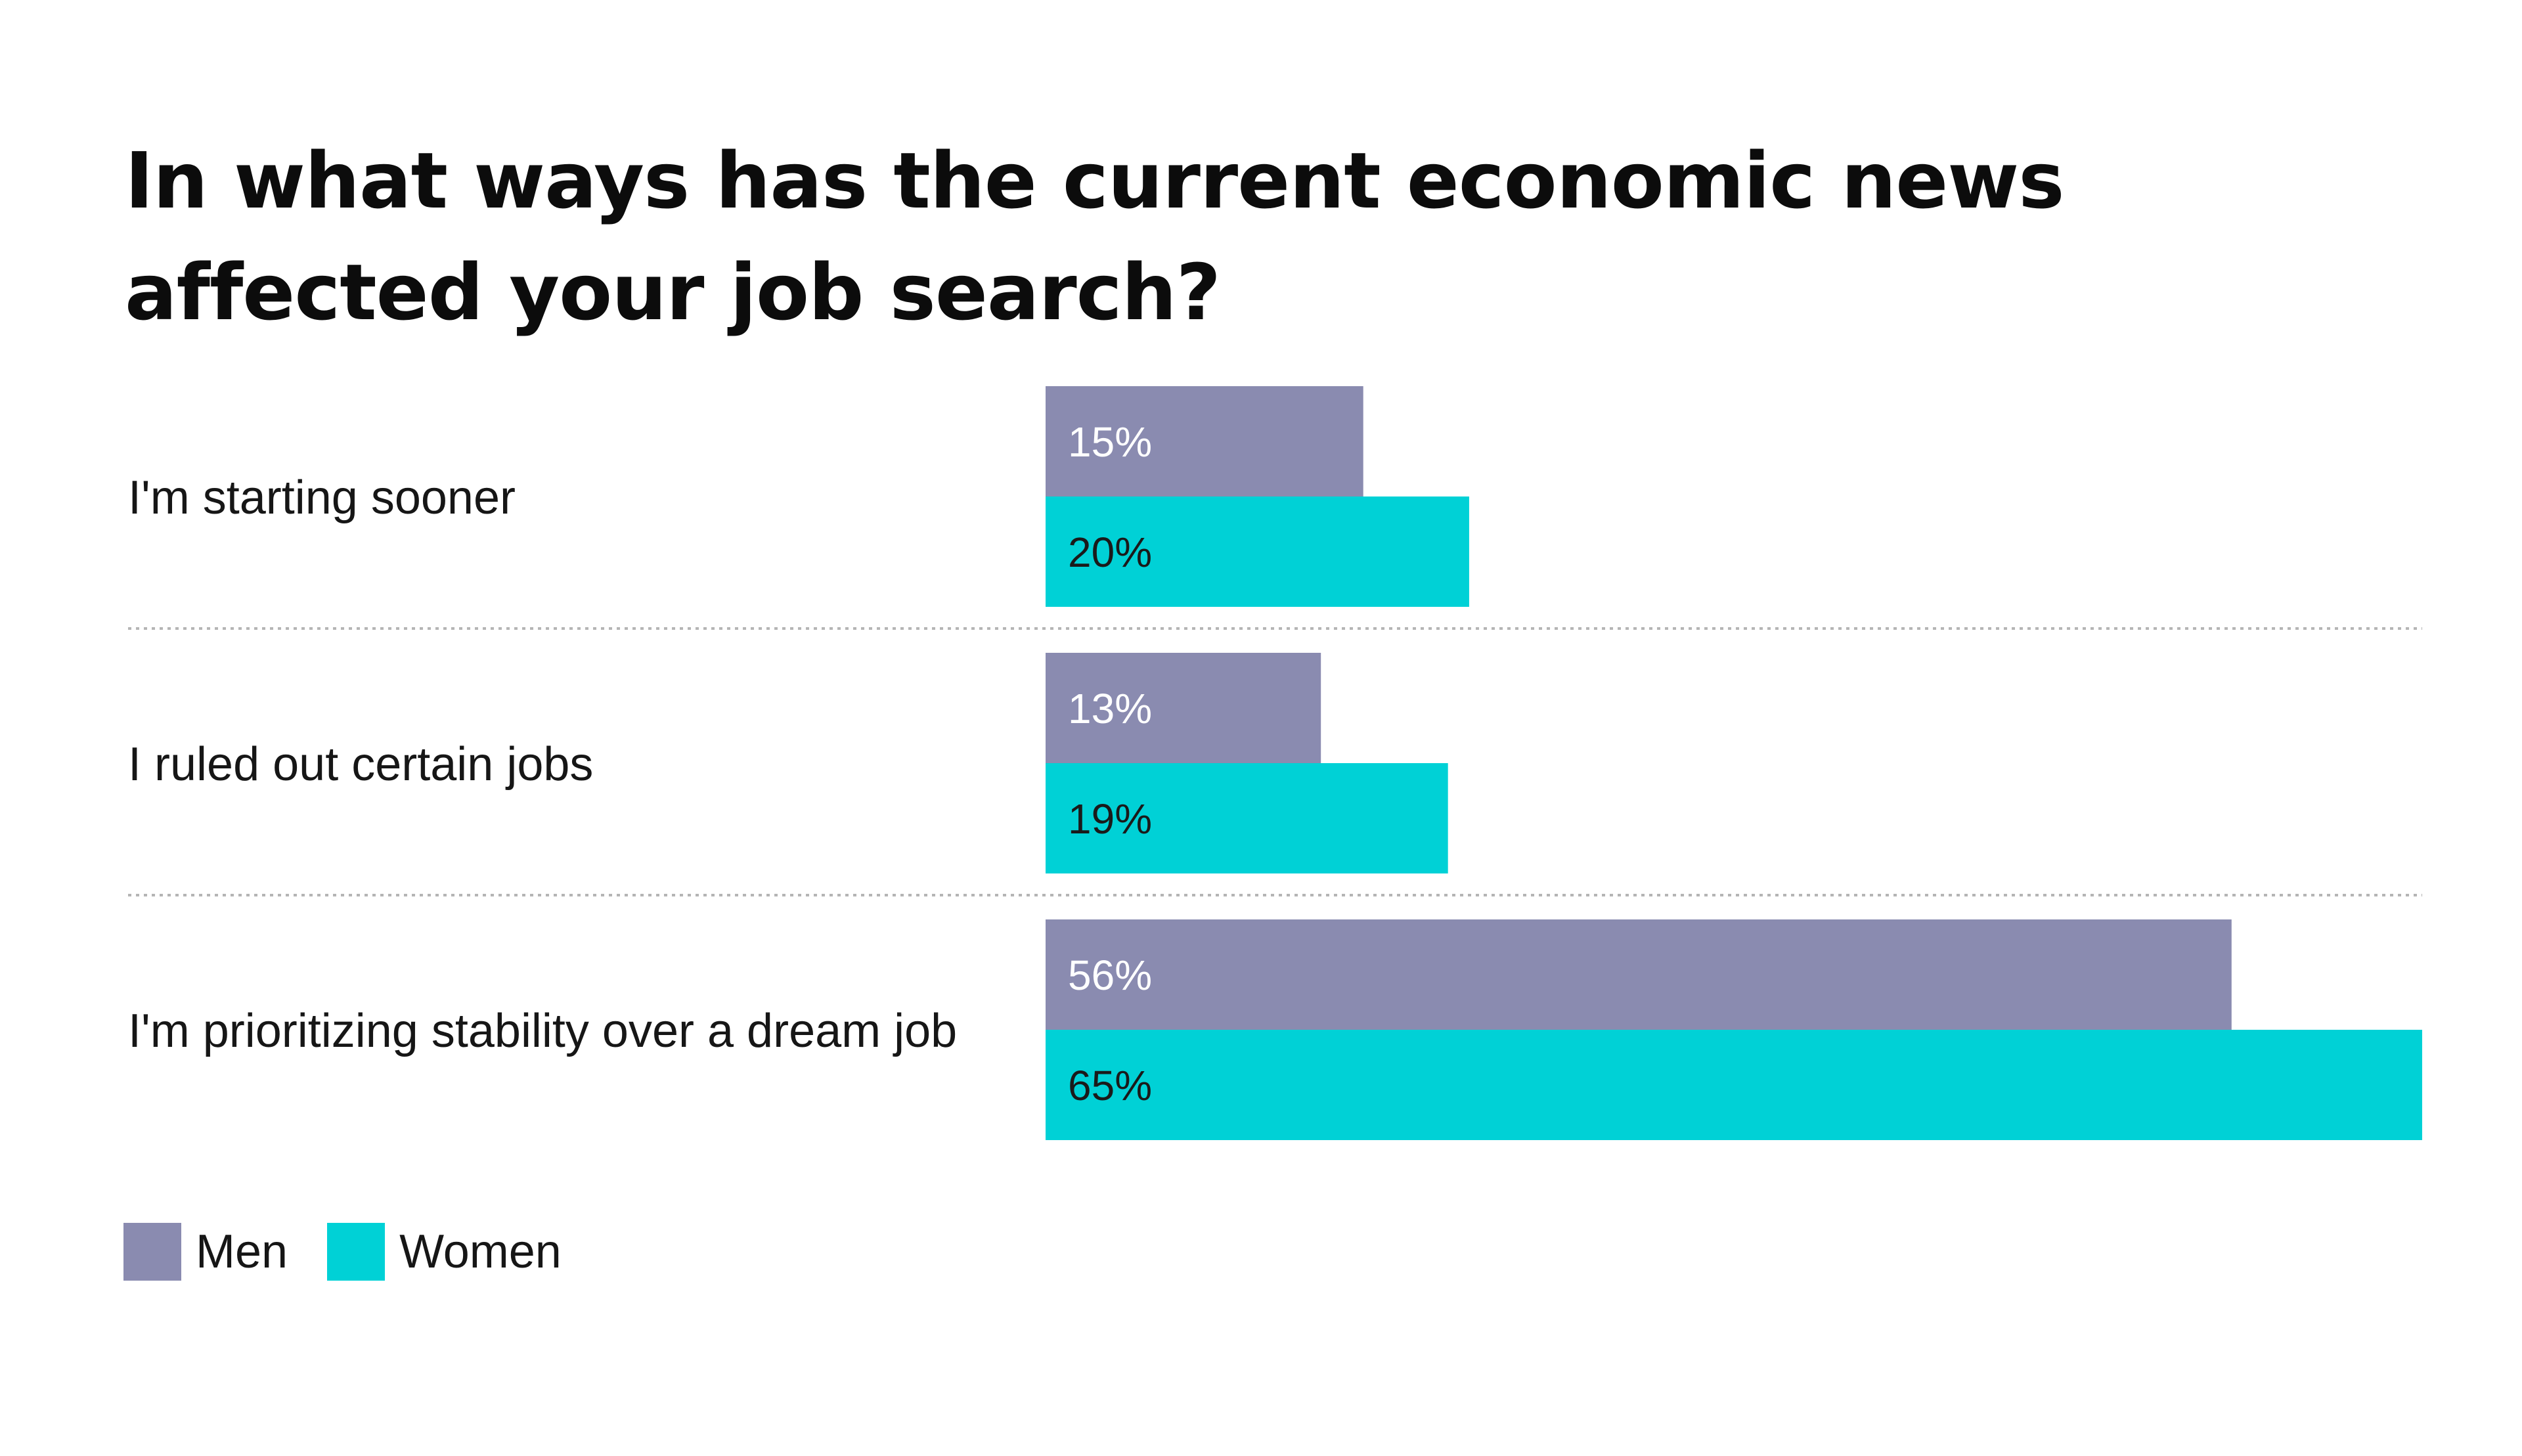 This screenshot has height=1456, width=2522. I want to click on data-label: 19%, so click(1110, 819).